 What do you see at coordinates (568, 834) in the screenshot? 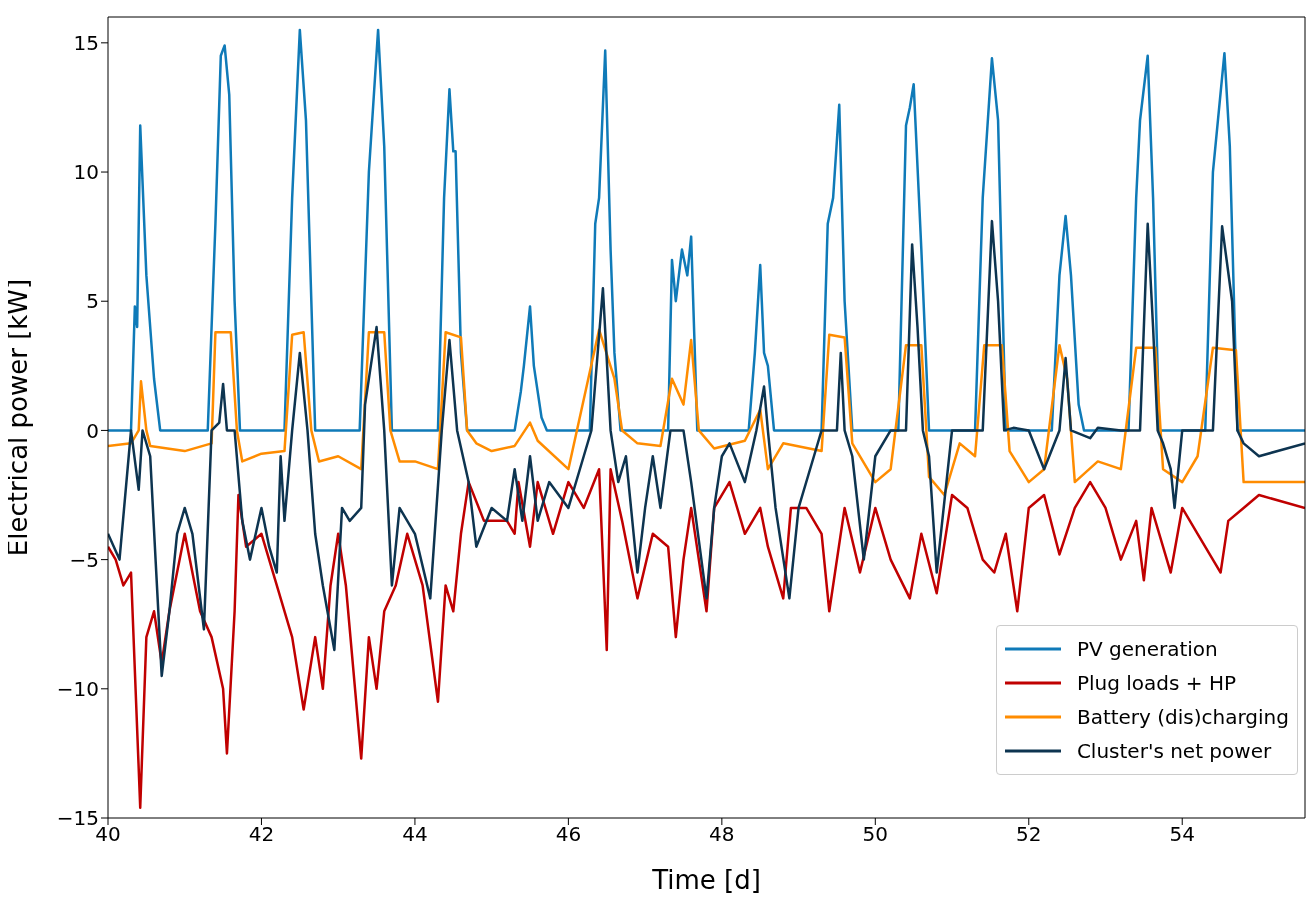
I see `x-tick-label: 46` at bounding box center [568, 834].